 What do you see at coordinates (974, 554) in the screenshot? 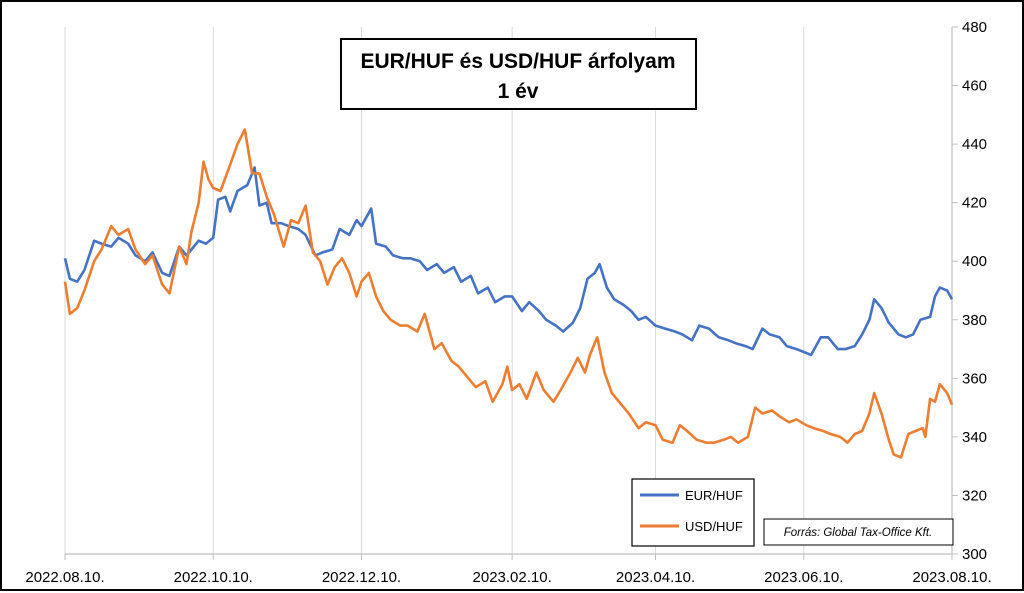
I see `y-tick-label: 300` at bounding box center [974, 554].